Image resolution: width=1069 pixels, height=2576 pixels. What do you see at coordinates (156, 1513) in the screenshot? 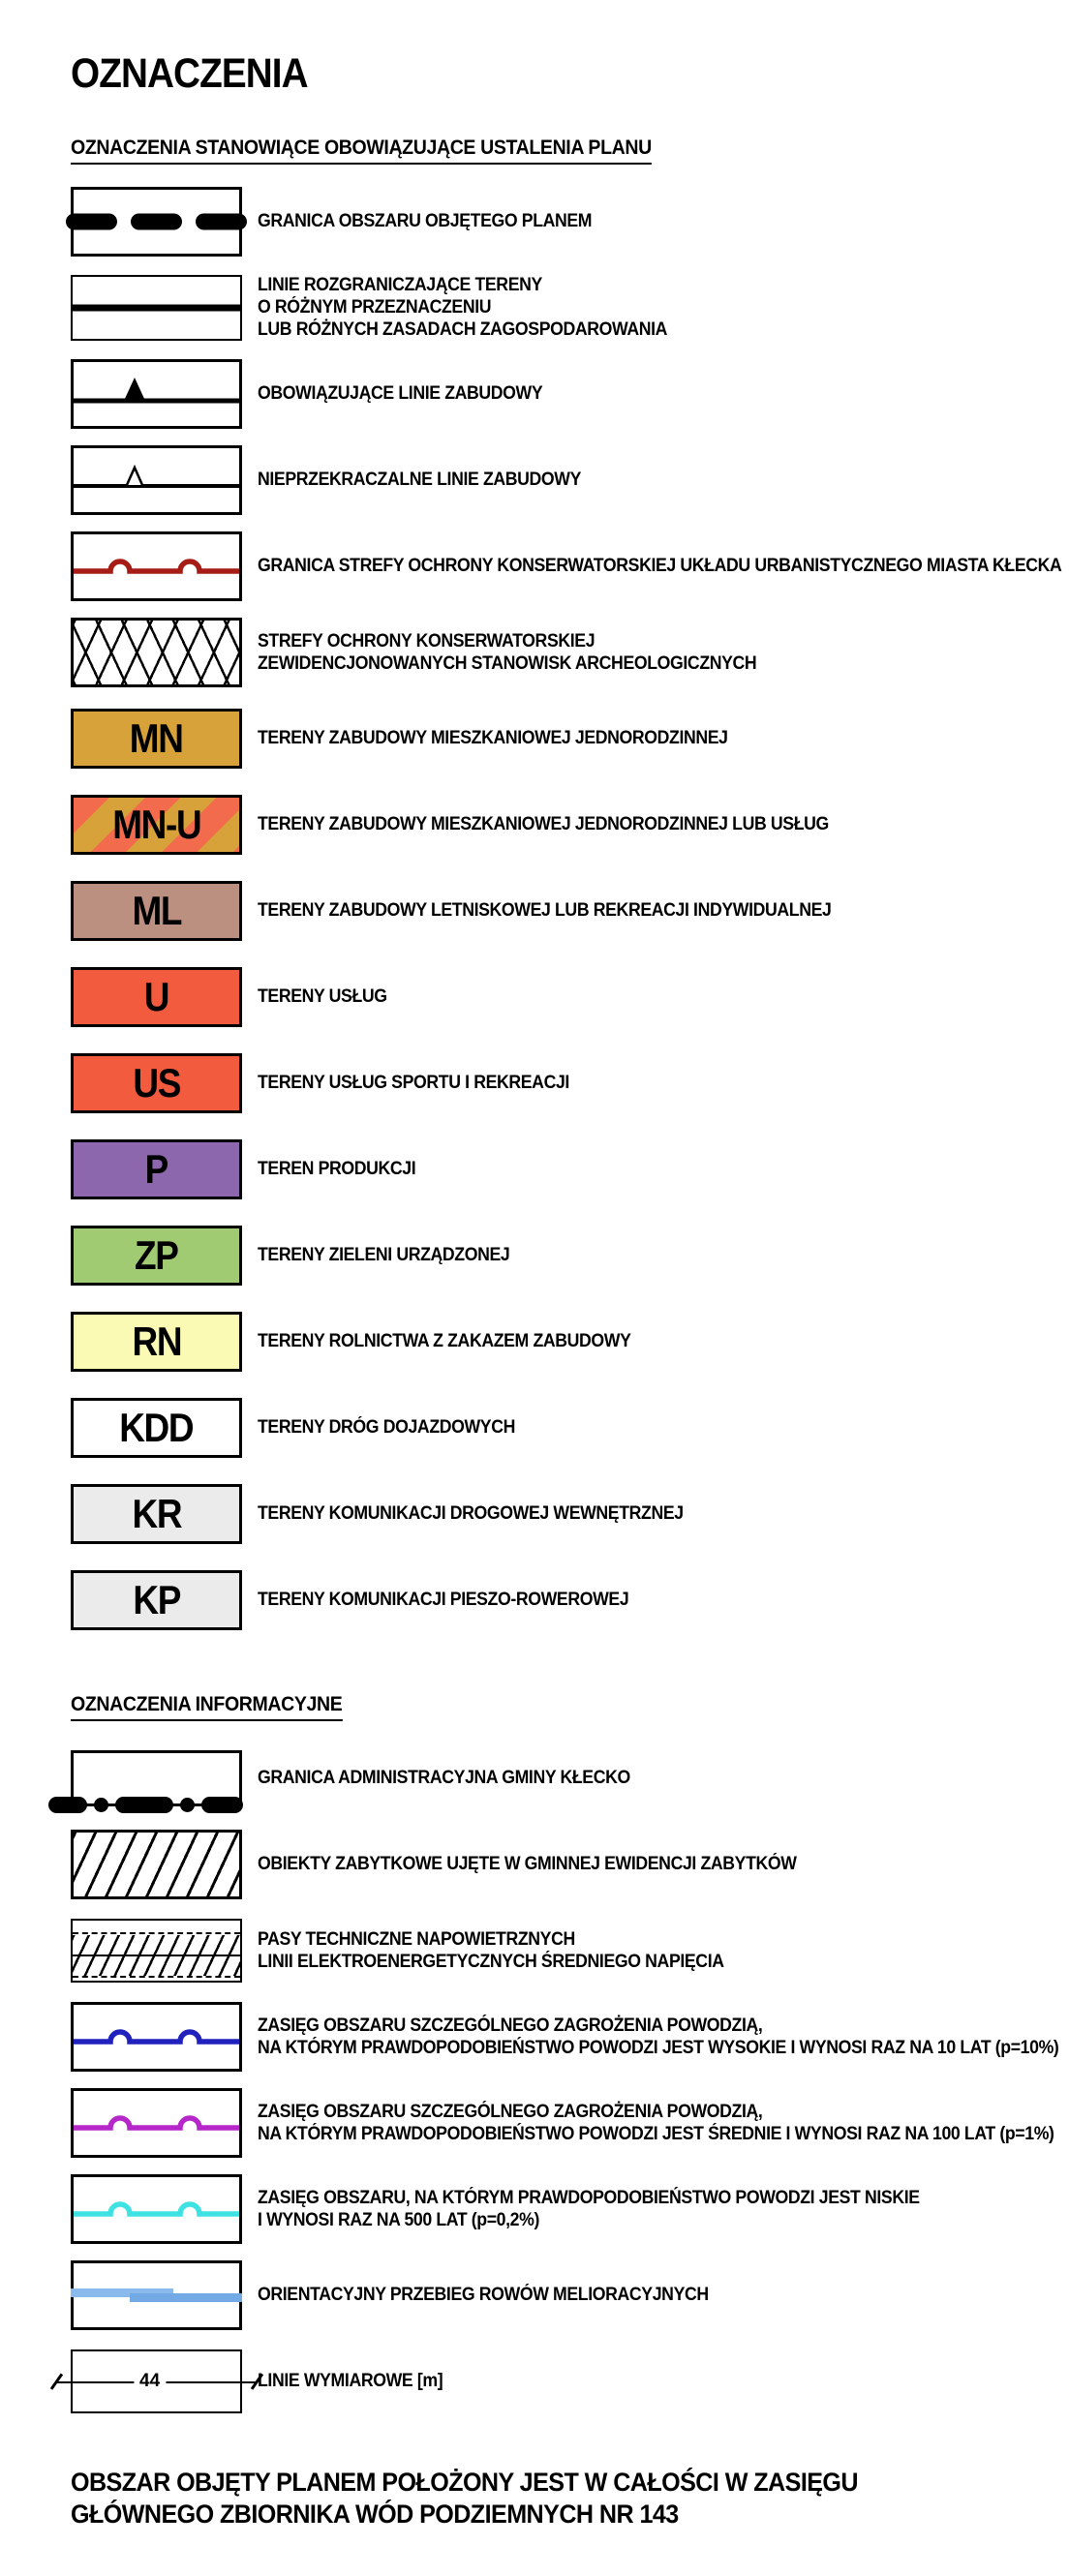
I see `zone-kr-symbol: KR` at bounding box center [156, 1513].